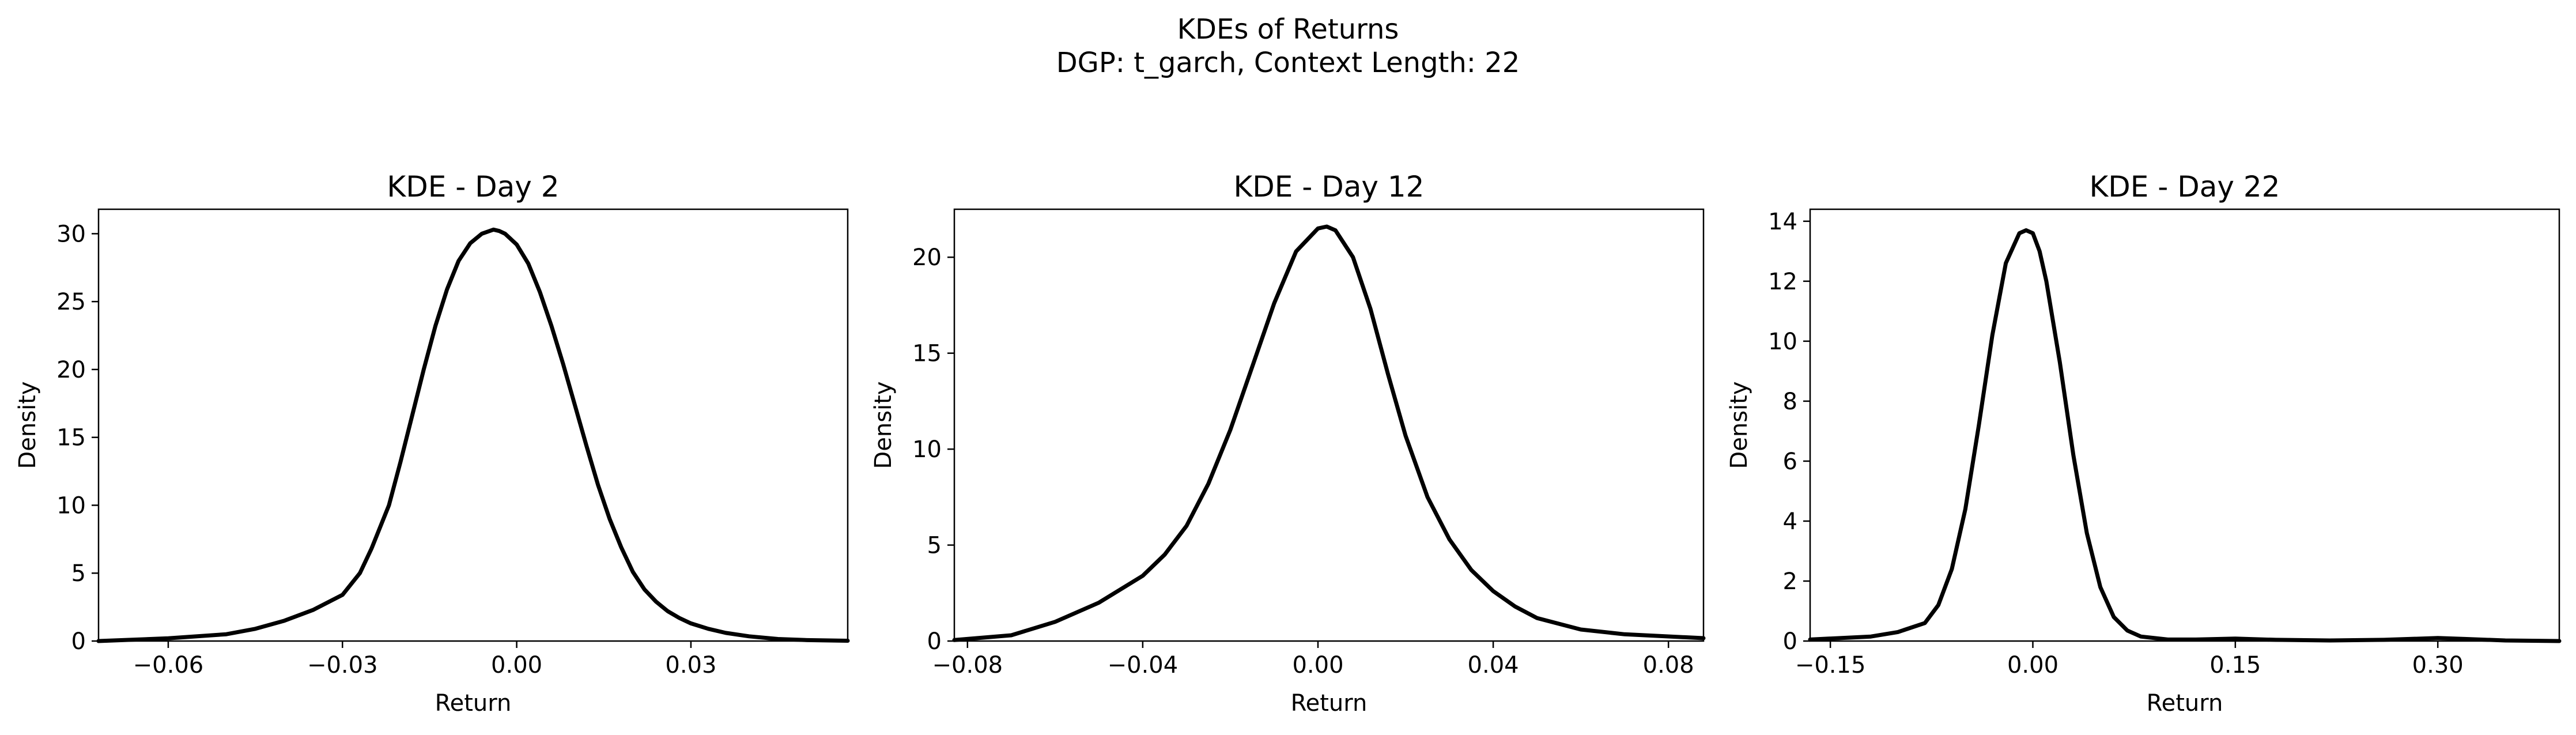 The width and height of the screenshot is (2576, 735). Describe the element at coordinates (473, 186) in the screenshot. I see `axes-title: KDE - Day 2` at that location.